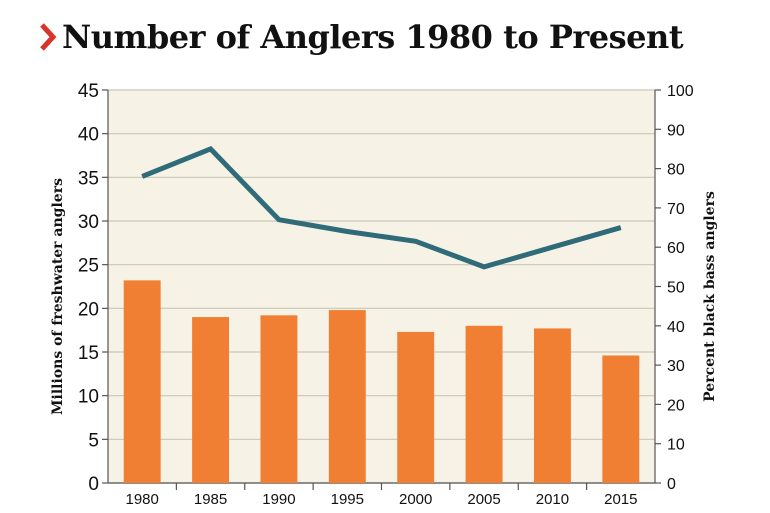  What do you see at coordinates (676, 209) in the screenshot?
I see `y-right-tick-label: 70` at bounding box center [676, 209].